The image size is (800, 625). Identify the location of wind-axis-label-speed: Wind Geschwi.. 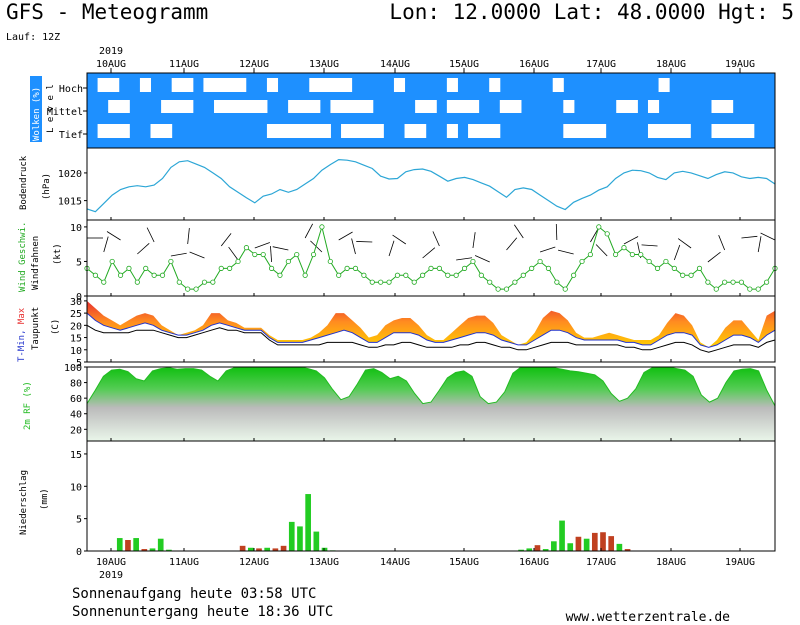
(23, 257).